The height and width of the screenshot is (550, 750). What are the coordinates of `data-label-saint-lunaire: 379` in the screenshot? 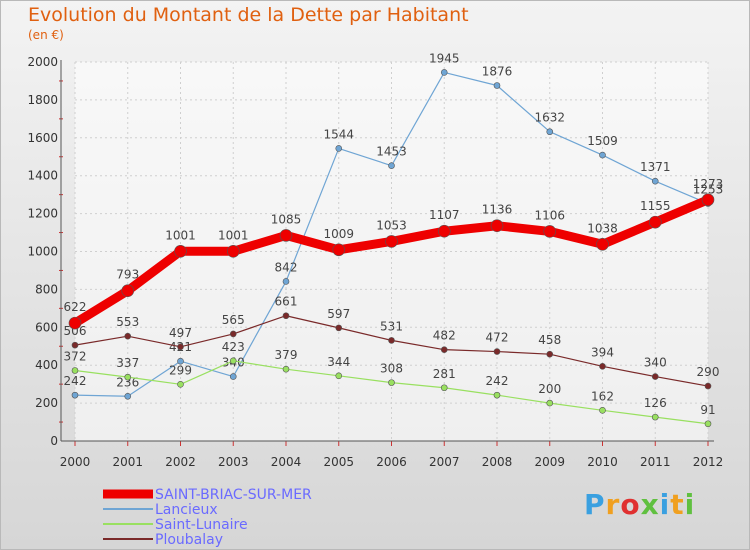 It's located at (286, 355).